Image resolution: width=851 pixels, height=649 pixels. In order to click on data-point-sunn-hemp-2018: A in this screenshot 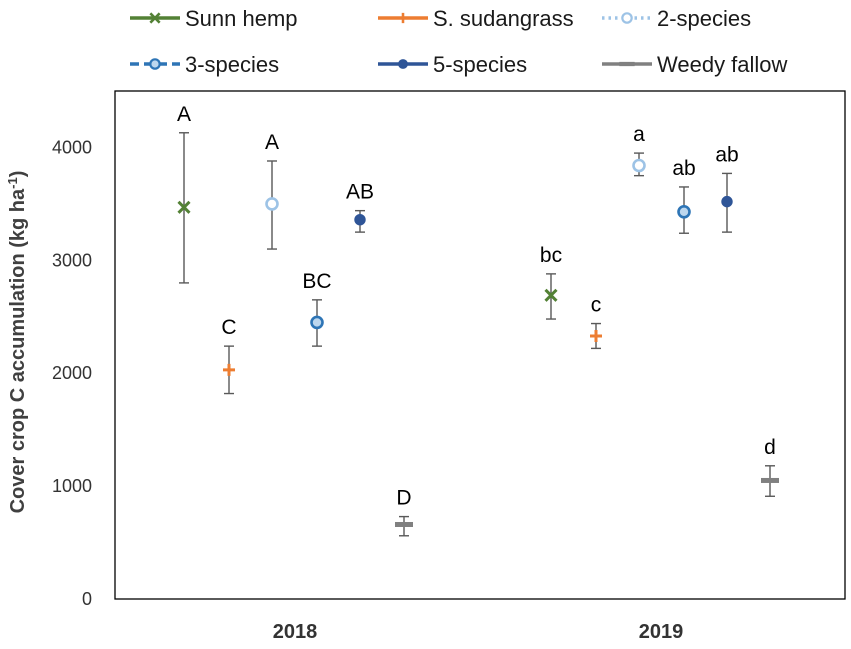, I will do `click(184, 193)`.